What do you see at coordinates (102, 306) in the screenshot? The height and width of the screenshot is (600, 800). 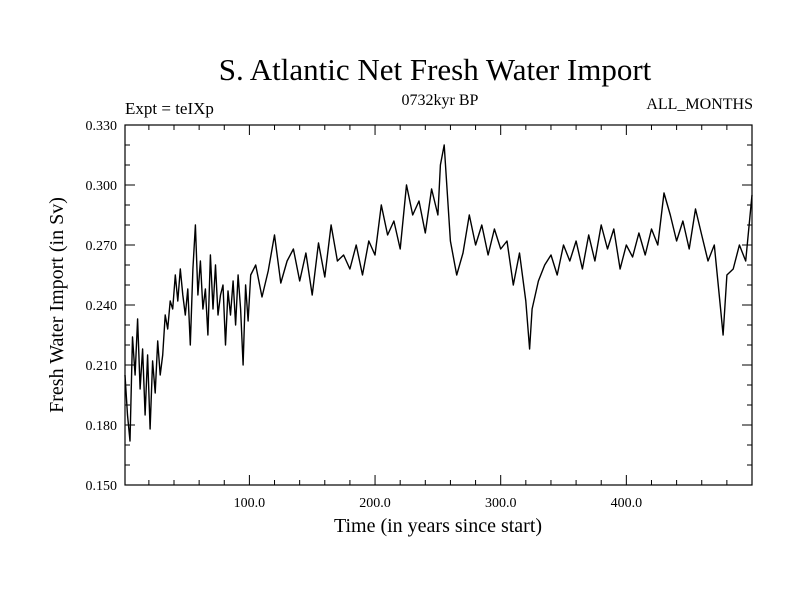 I see `y-tick-label: 0.240` at bounding box center [102, 306].